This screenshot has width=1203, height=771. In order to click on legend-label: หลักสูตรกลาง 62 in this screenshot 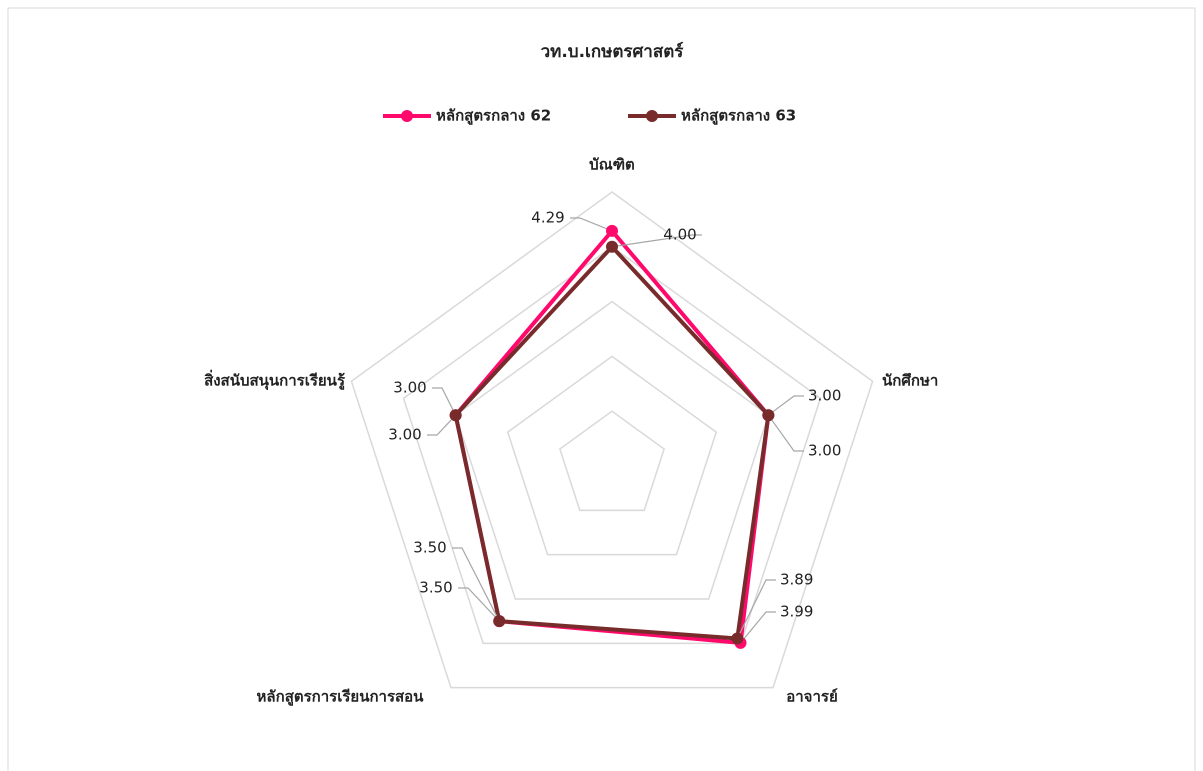, I will do `click(493, 116)`.